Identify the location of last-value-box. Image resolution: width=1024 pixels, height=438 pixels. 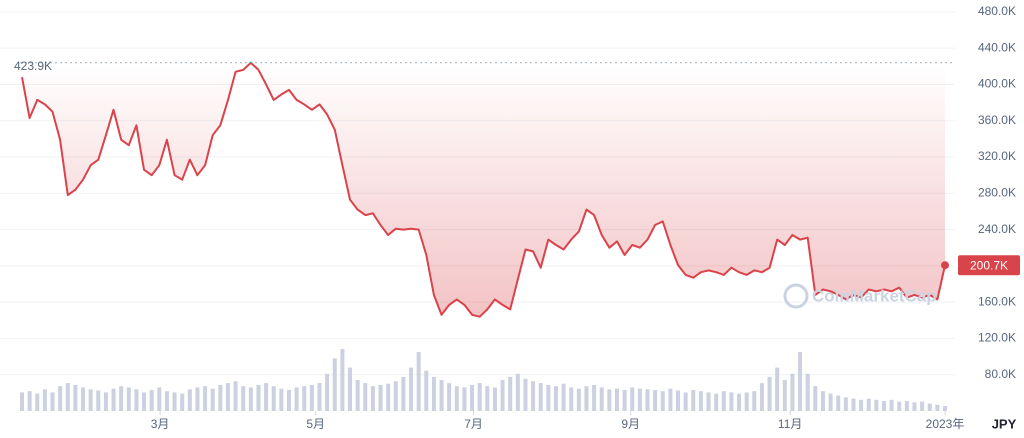
(989, 265).